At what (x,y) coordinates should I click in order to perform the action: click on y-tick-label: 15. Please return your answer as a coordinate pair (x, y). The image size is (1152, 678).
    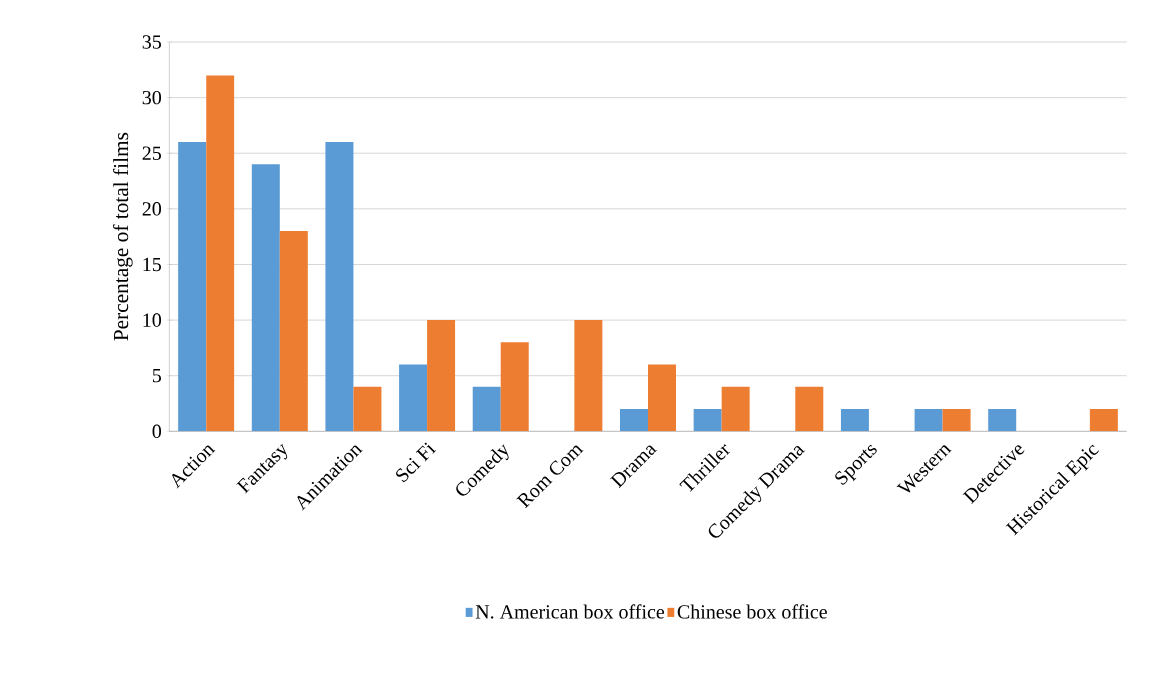
    Looking at the image, I should click on (152, 264).